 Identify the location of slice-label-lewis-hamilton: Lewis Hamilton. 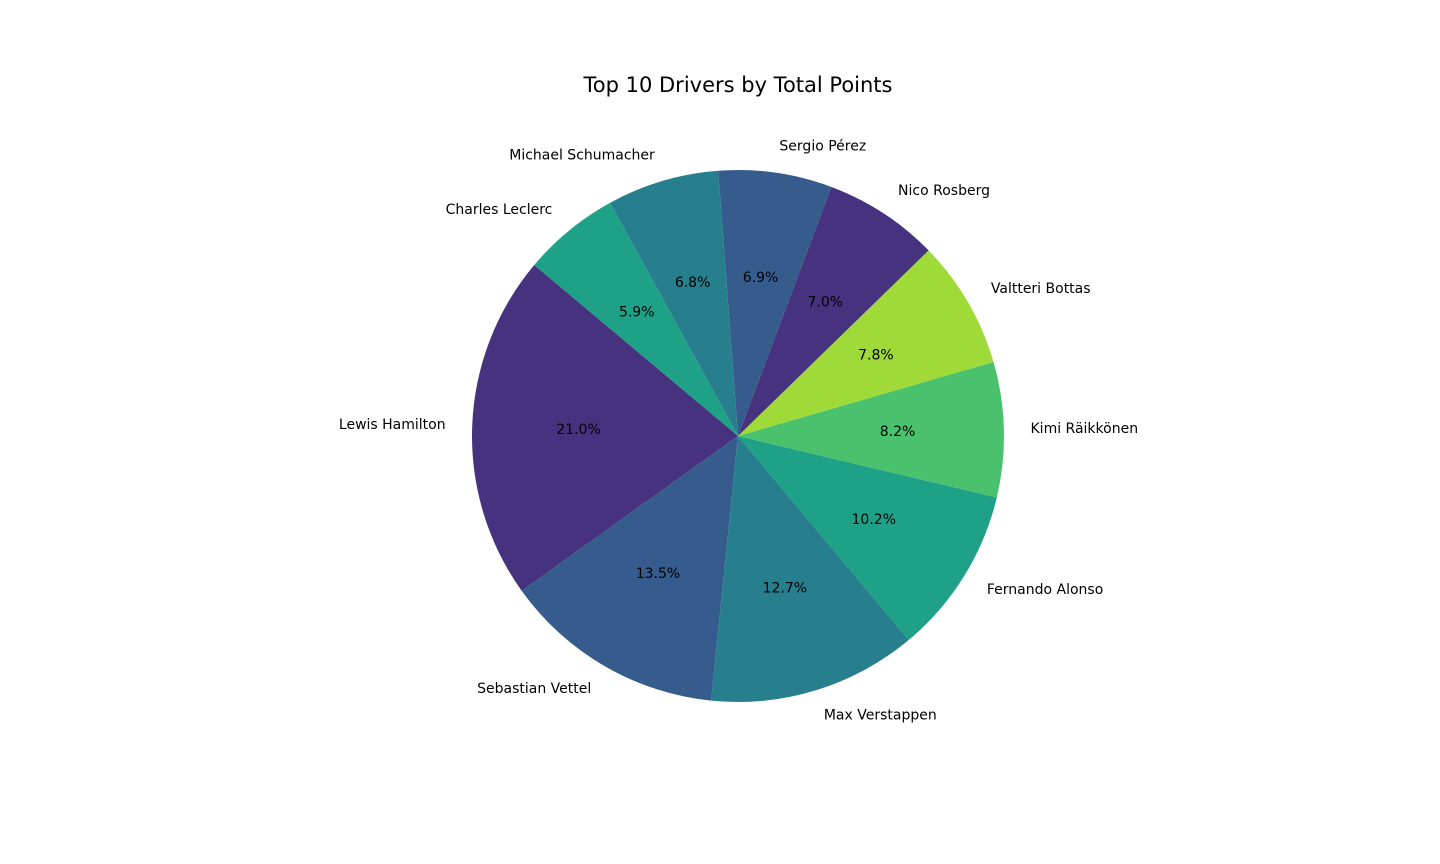
(392, 425).